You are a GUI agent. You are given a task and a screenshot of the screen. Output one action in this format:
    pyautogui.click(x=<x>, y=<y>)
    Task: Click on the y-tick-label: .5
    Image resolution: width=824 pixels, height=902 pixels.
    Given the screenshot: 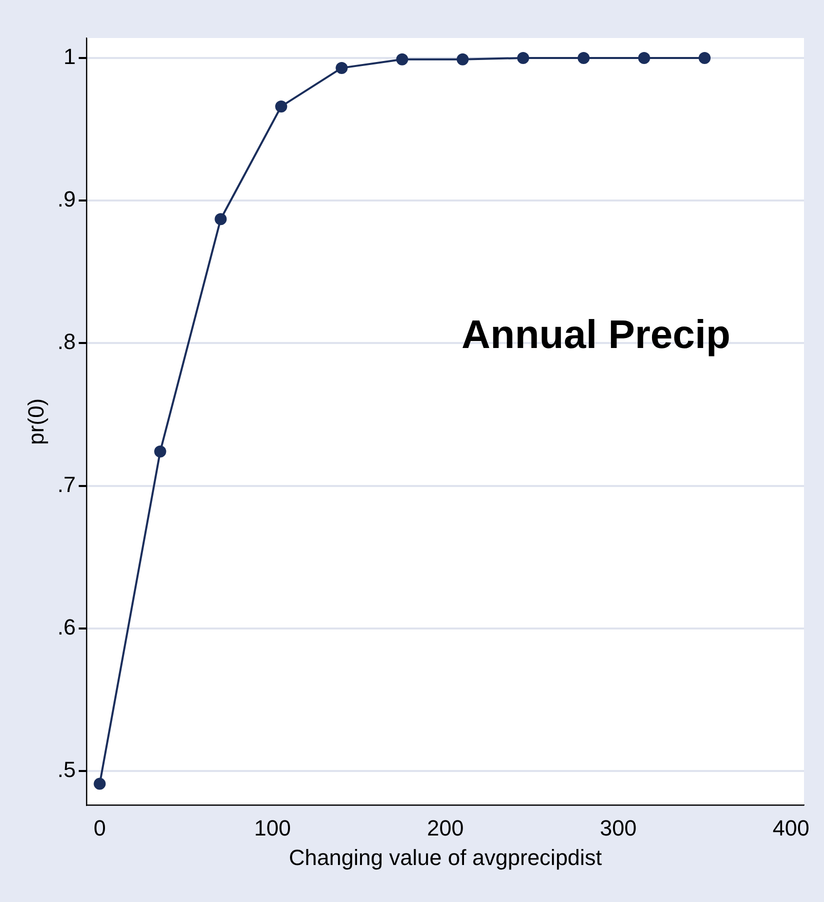 What is the action you would take?
    pyautogui.click(x=66, y=769)
    